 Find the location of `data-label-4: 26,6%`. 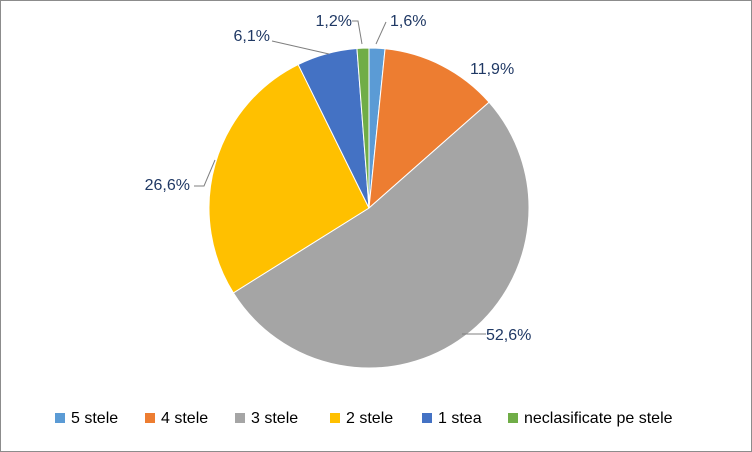

data-label-4: 26,6% is located at coordinates (167, 185).